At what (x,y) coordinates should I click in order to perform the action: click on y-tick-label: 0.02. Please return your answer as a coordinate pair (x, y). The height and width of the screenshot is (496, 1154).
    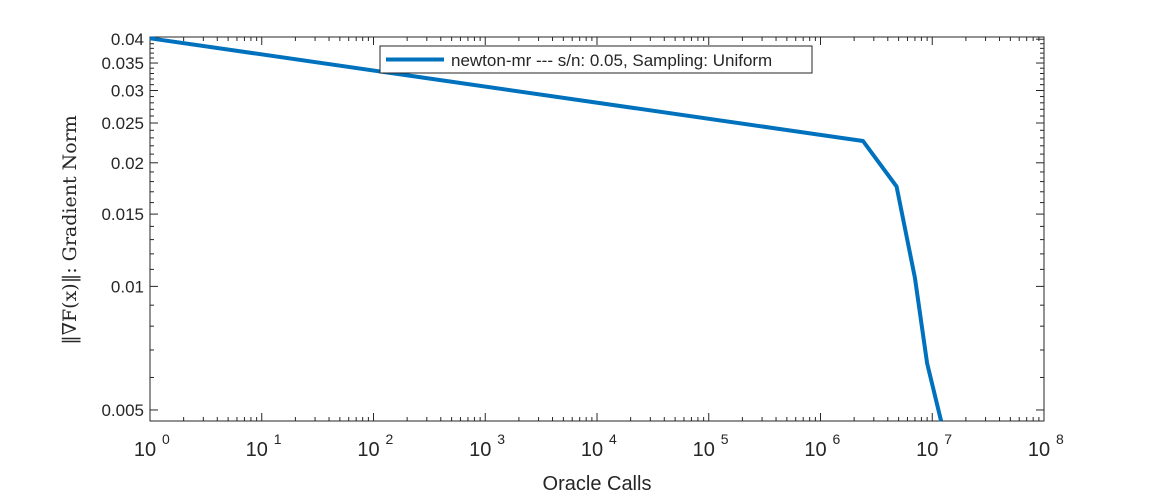
    Looking at the image, I should click on (127, 163).